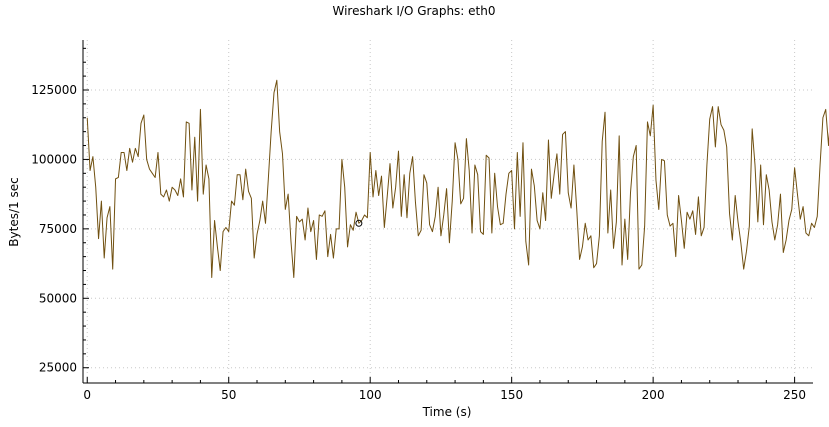 The image size is (829, 427). I want to click on y-axis-label: Bytes/1 sec, so click(14, 211).